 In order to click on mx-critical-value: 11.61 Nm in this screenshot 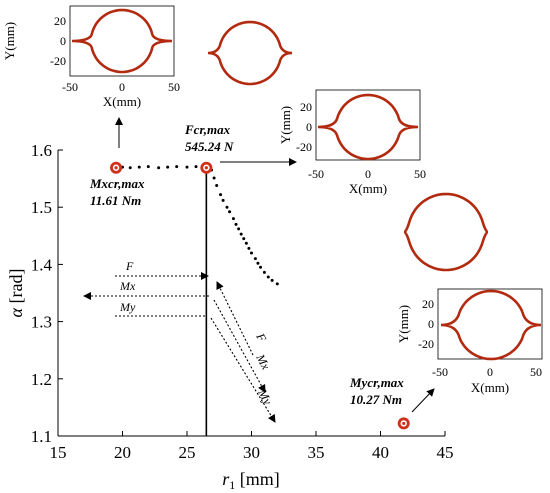, I will do `click(115, 200)`.